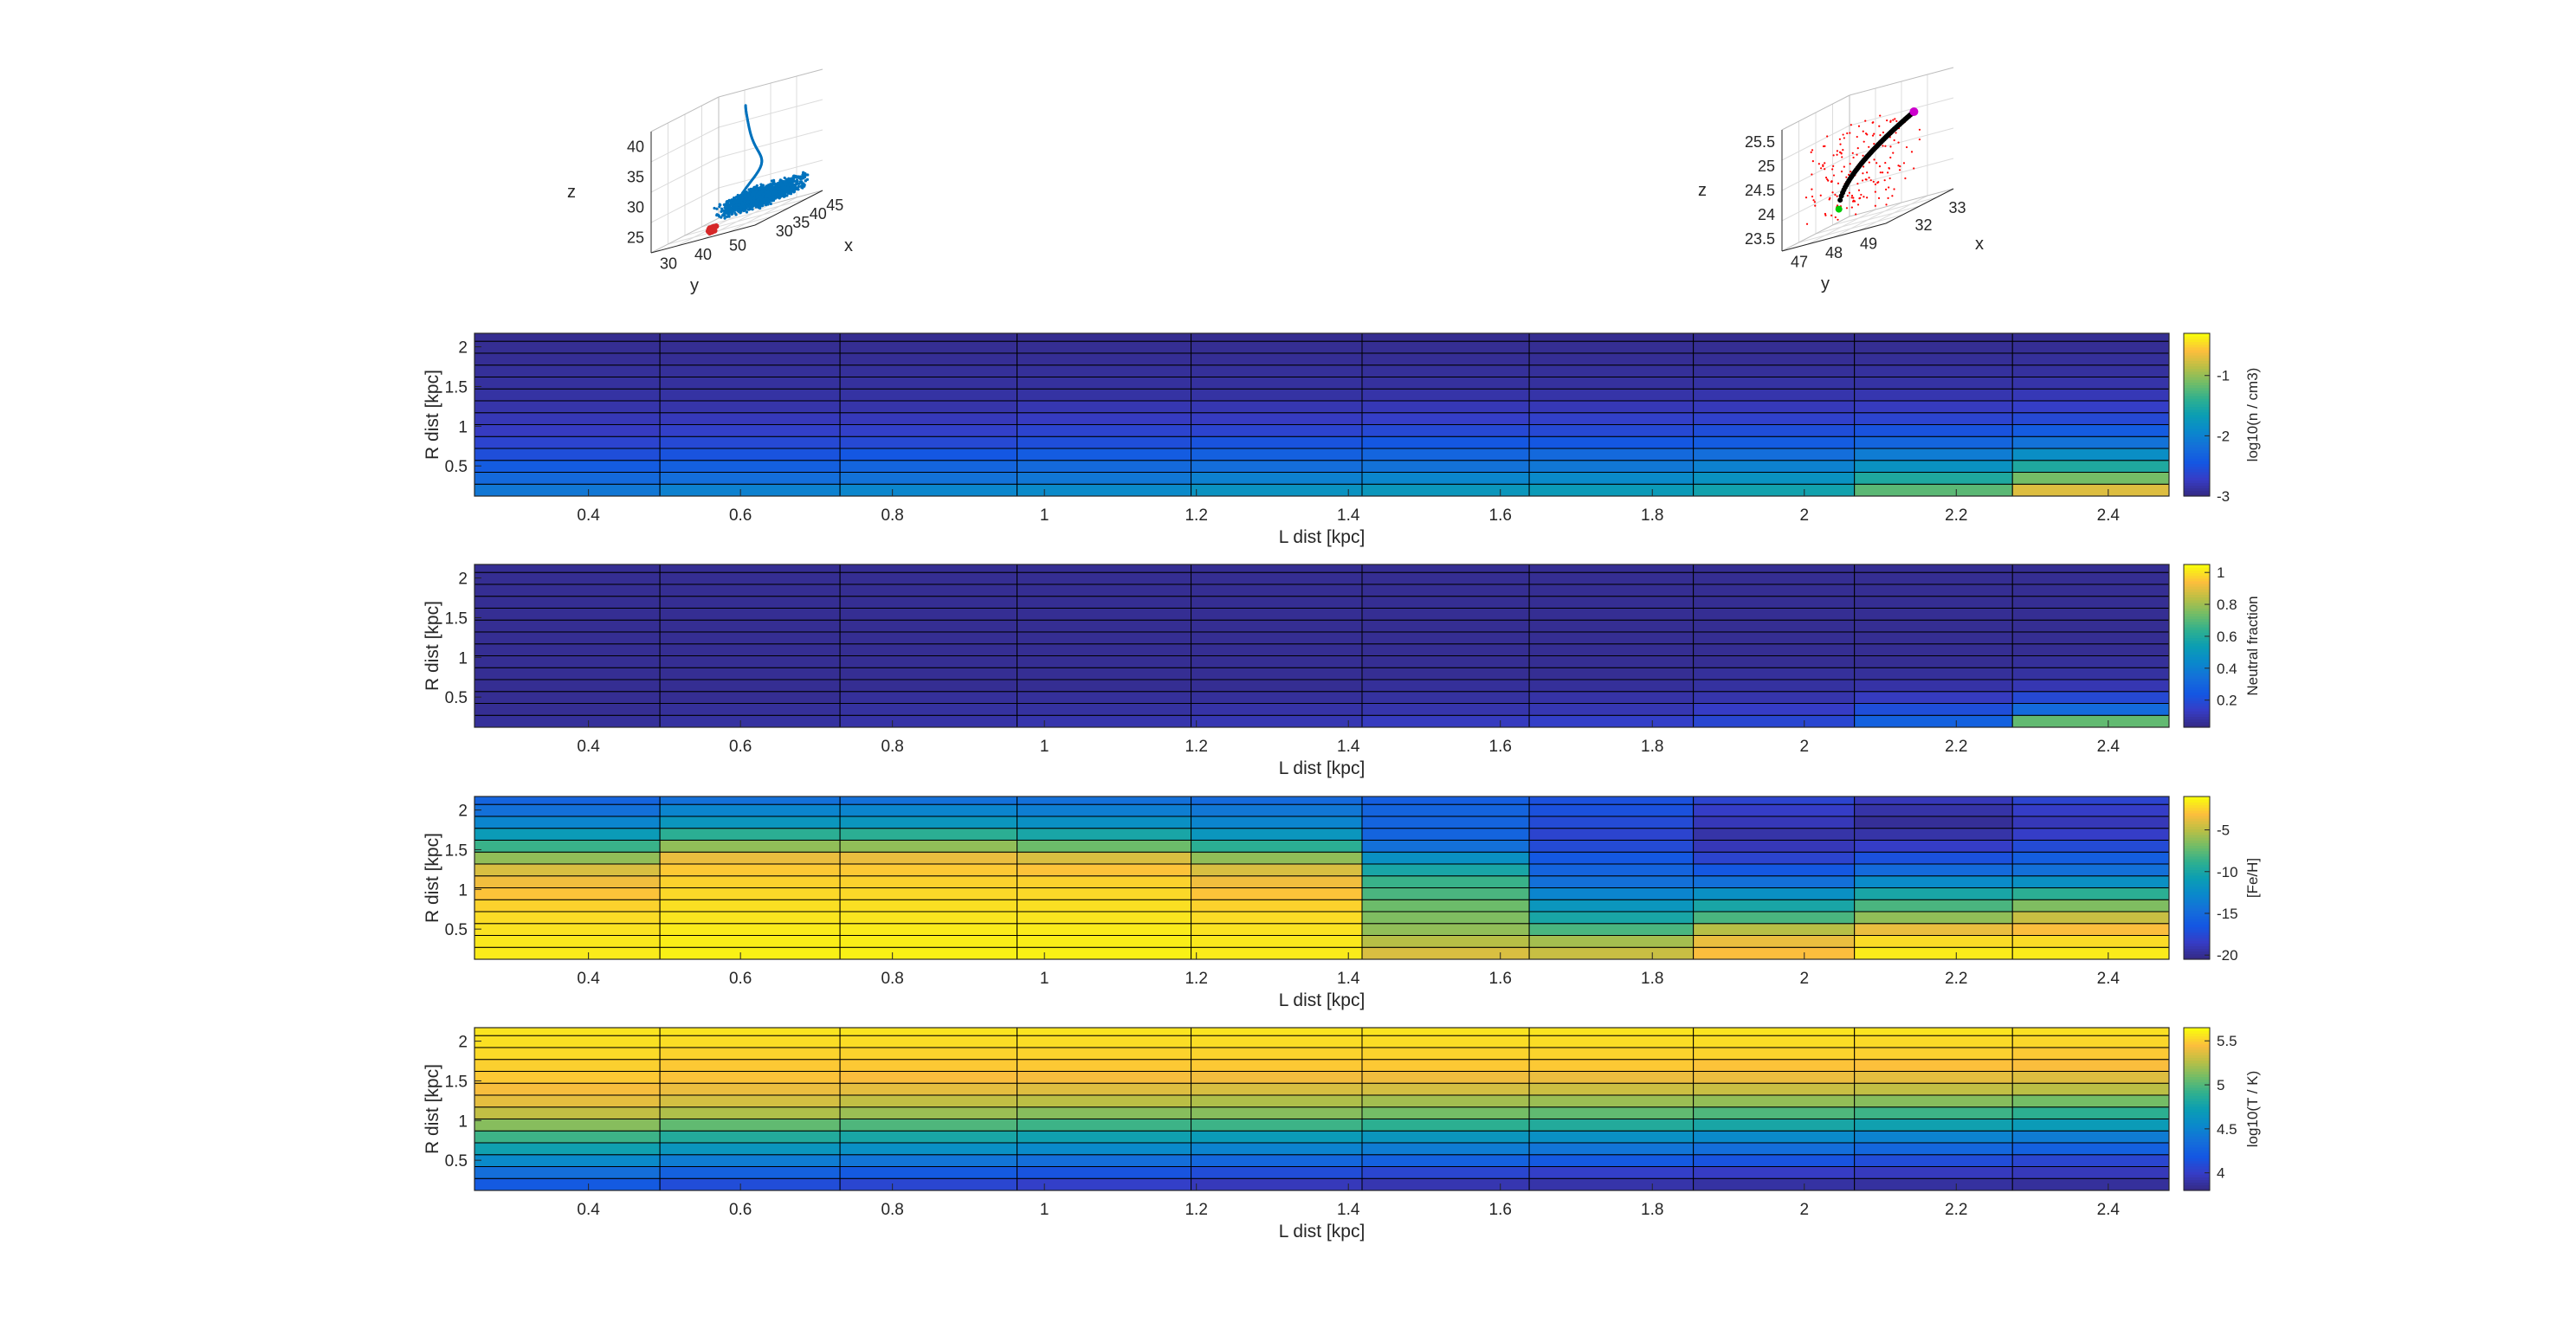 The height and width of the screenshot is (1335, 2576). Describe the element at coordinates (1652, 747) in the screenshot. I see `x-tick-label: 1.8` at that location.